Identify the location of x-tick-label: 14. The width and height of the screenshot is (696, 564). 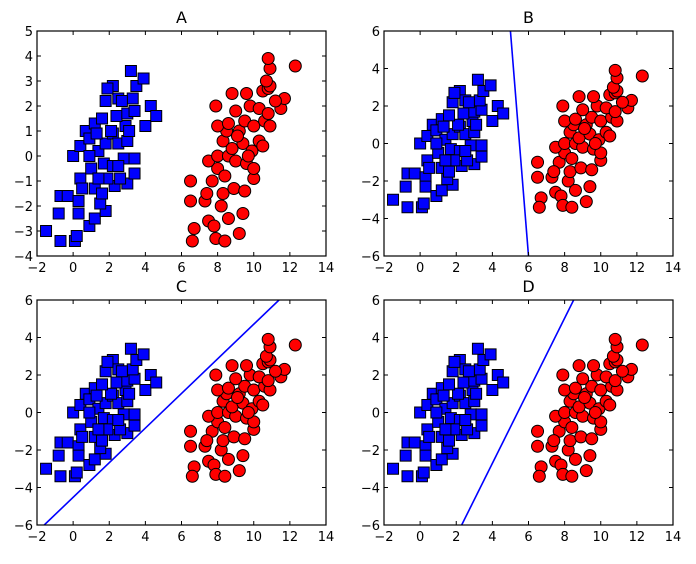
(673, 268).